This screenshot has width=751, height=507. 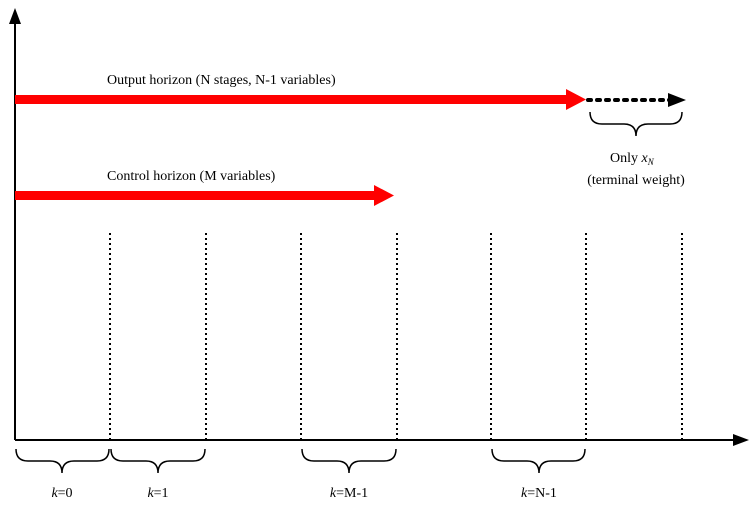 What do you see at coordinates (191, 176) in the screenshot?
I see `control-horizon-label: Control horizon (M variables)` at bounding box center [191, 176].